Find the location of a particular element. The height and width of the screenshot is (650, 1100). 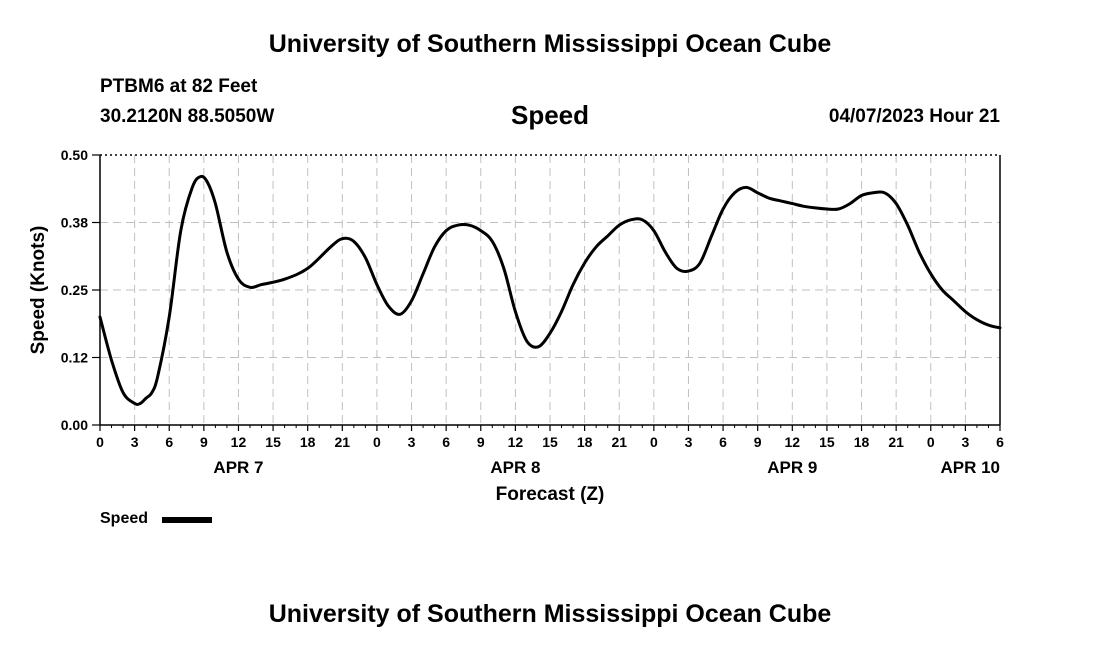

x-date-label: APR 10 is located at coordinates (970, 467).